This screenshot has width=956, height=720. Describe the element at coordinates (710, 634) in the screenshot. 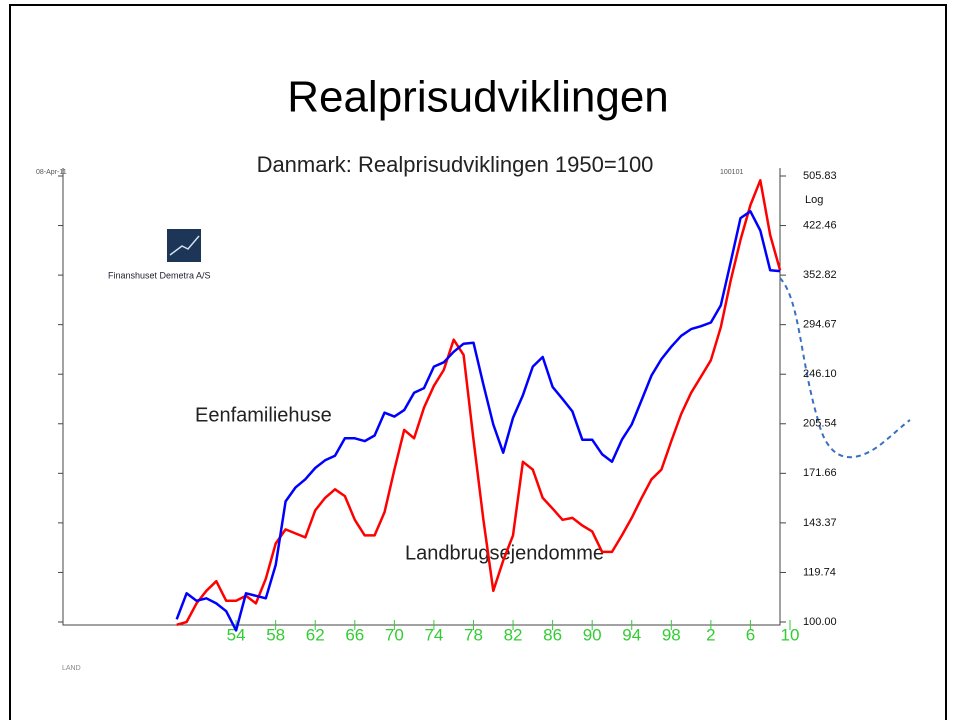

I see `x-tick-label: 2` at that location.